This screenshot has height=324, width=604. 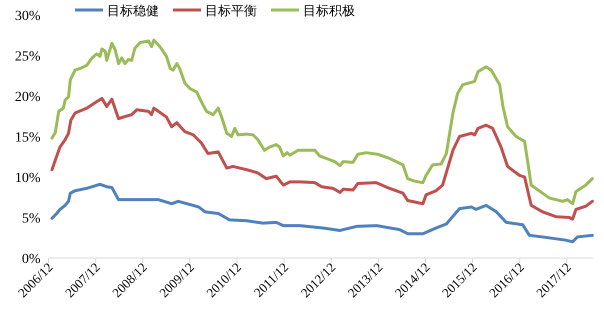 I want to click on y-tick-label: 10%, so click(x=27, y=178).